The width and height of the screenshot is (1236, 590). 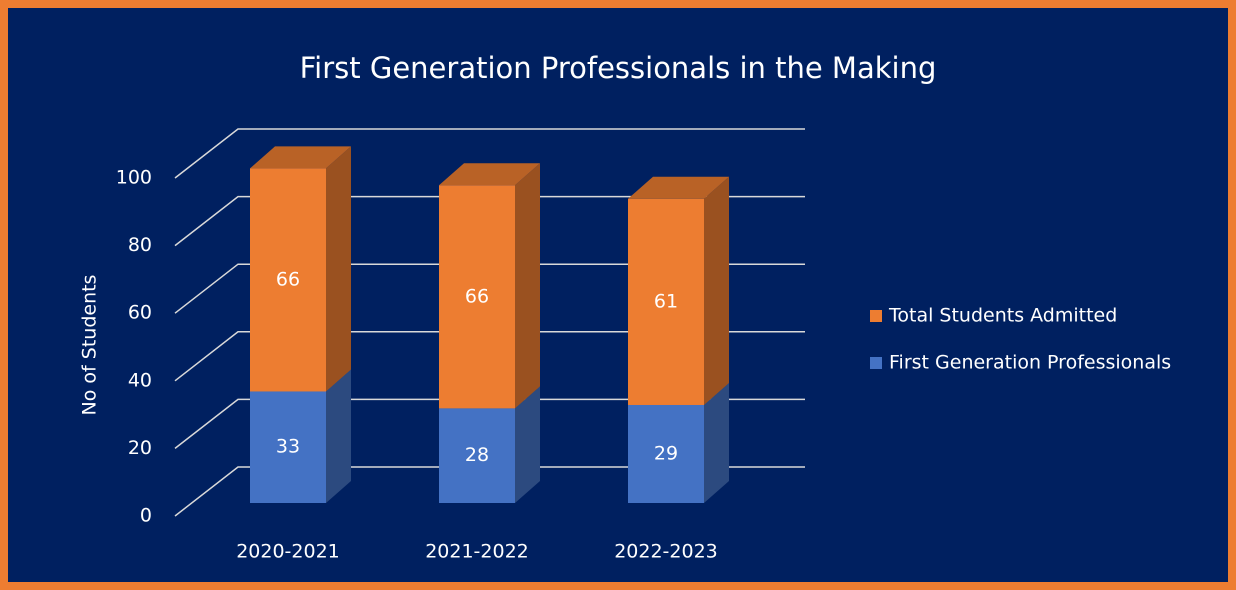 I want to click on data-label: 29, so click(x=666, y=453).